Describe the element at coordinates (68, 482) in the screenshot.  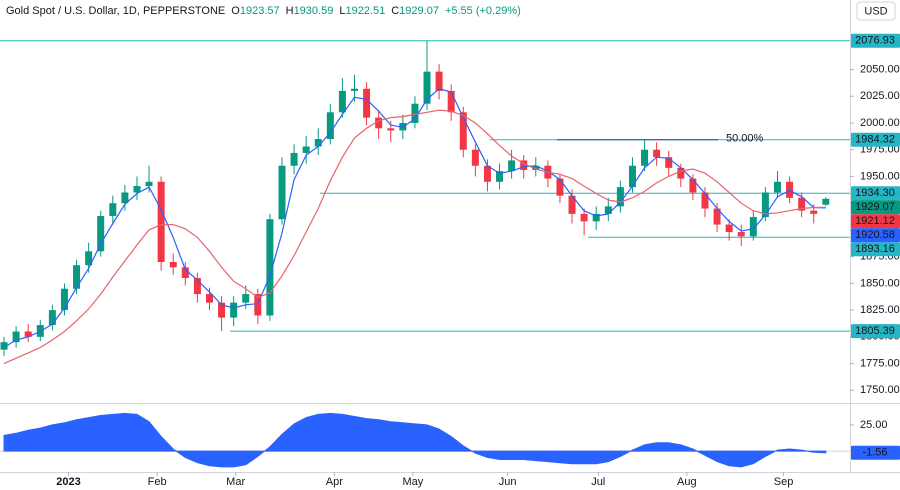
I see `x-tick-label: 2023` at that location.